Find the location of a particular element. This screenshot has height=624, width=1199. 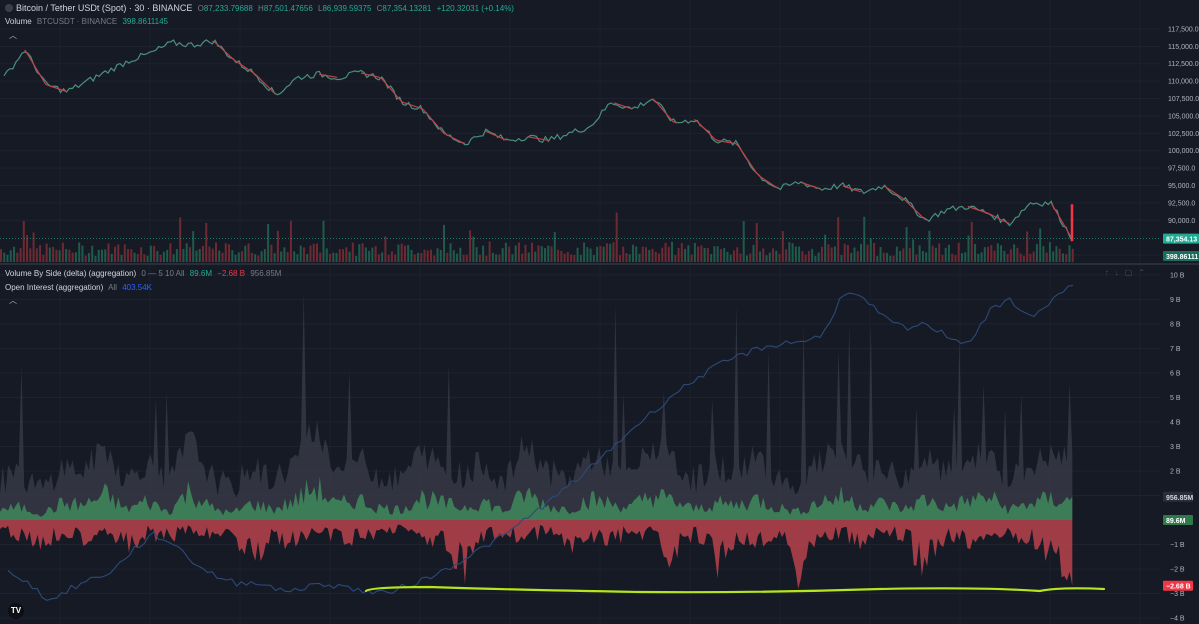

open-label: O is located at coordinates (201, 8).